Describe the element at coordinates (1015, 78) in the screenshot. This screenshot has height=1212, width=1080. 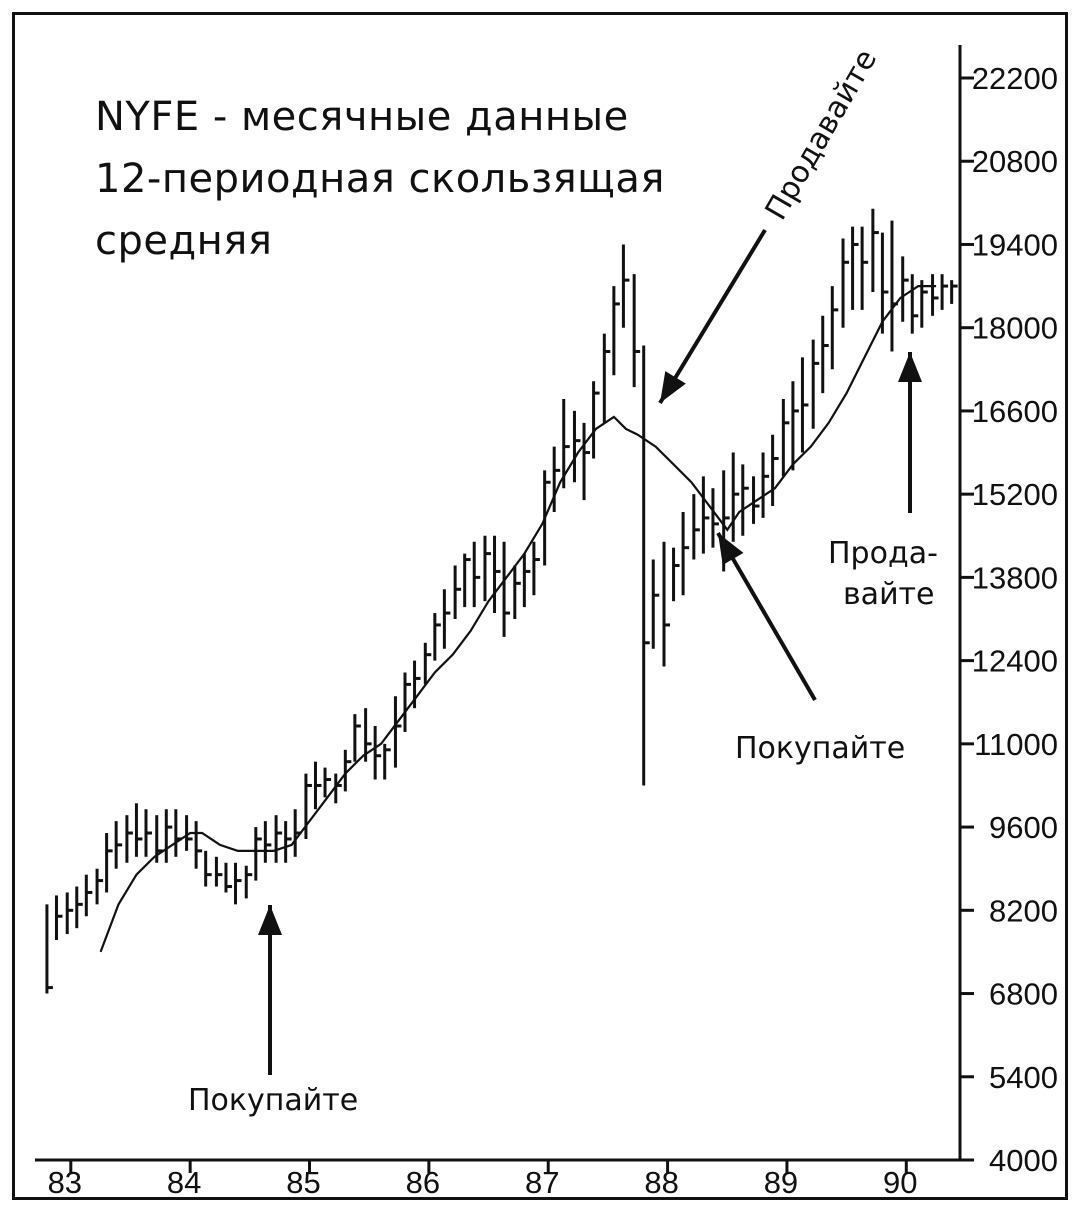
I see `y-tick-label: 22200` at that location.